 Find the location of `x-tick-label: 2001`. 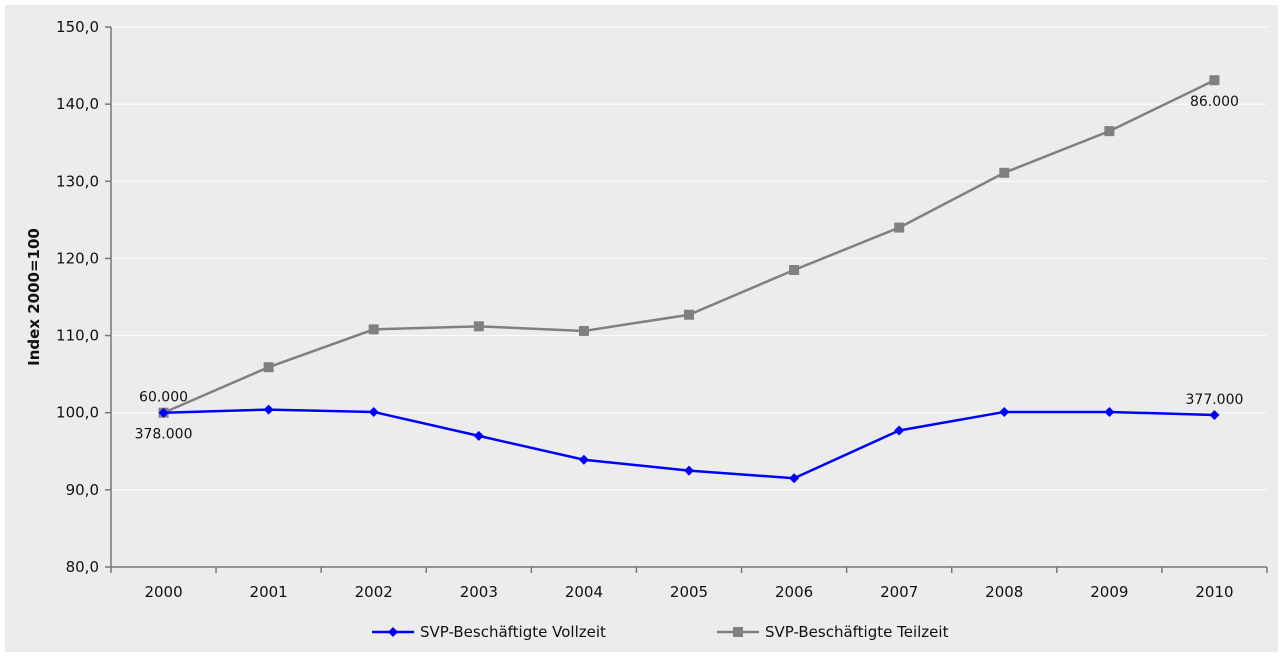

x-tick-label: 2001 is located at coordinates (269, 592).